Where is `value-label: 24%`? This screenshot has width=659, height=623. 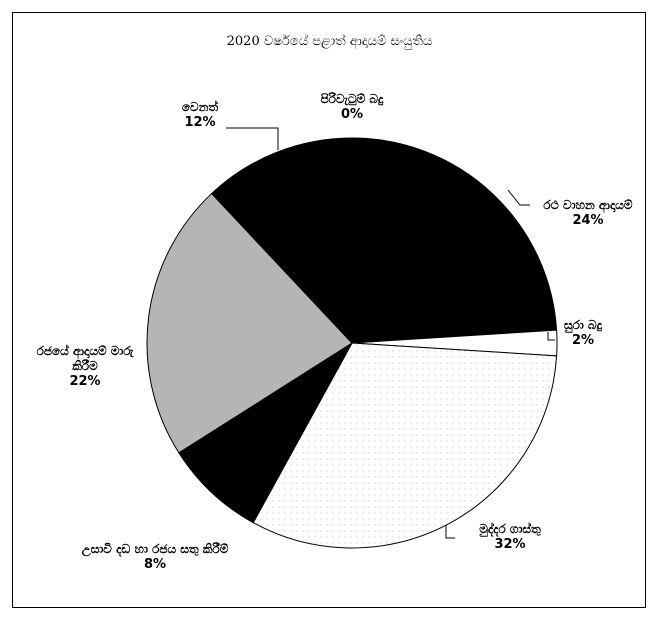
value-label: 24% is located at coordinates (588, 220).